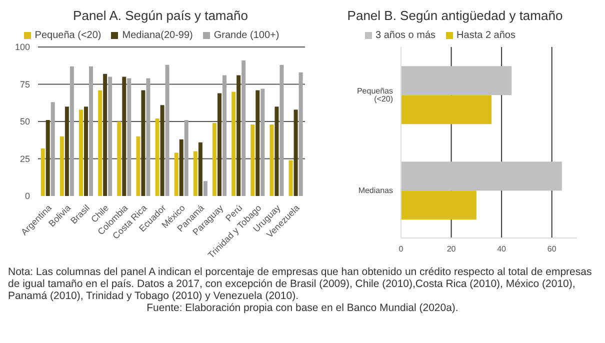  I want to click on legend-label: Pequeña (<20), so click(68, 35).